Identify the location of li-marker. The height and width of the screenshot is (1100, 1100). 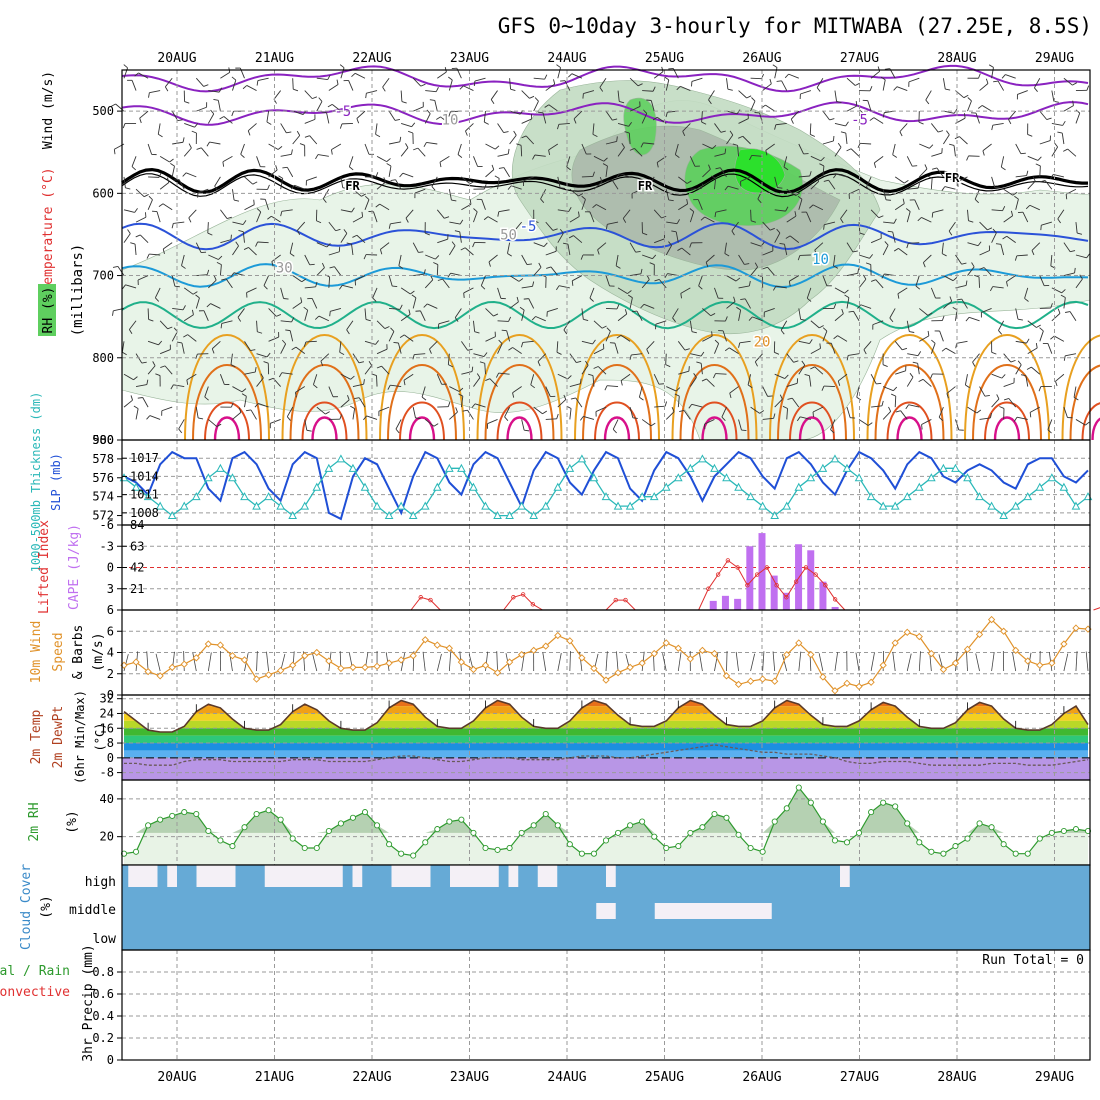
(767, 567).